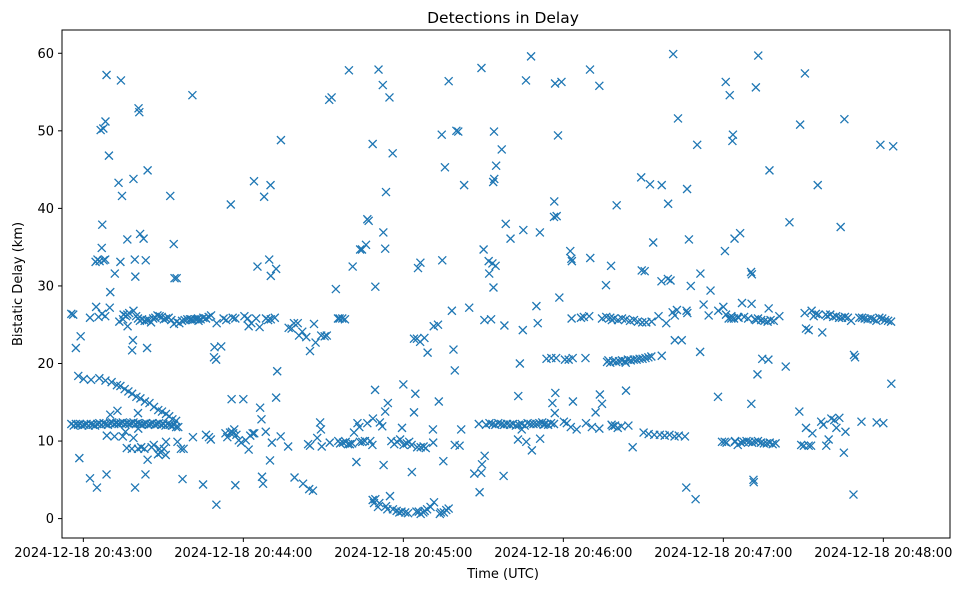  Describe the element at coordinates (502, 574) in the screenshot. I see `x-axis-label: Time (UTC)` at that location.